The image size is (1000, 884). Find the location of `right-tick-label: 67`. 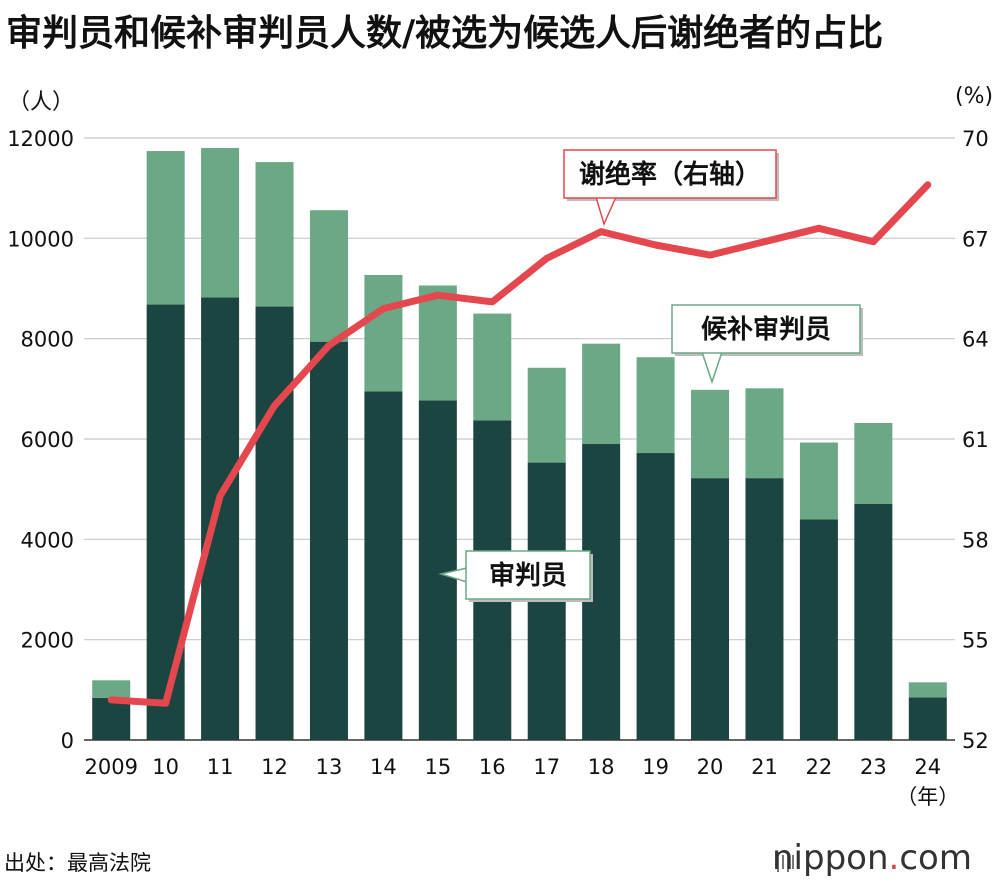

right-tick-label: 67 is located at coordinates (975, 239).